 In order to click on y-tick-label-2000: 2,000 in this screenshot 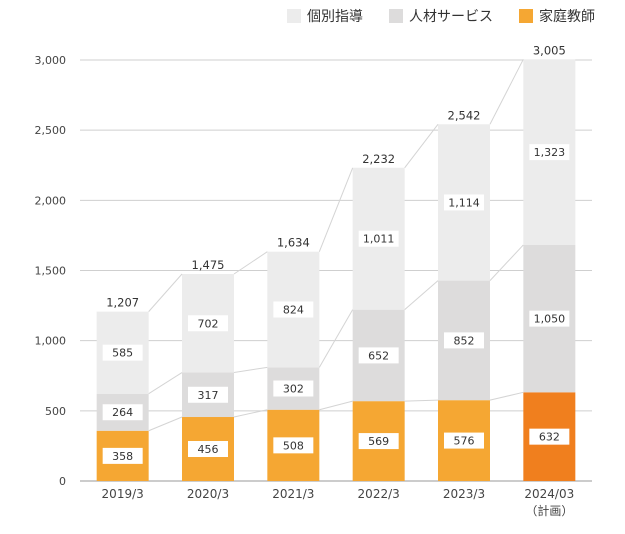, I will do `click(51, 200)`.